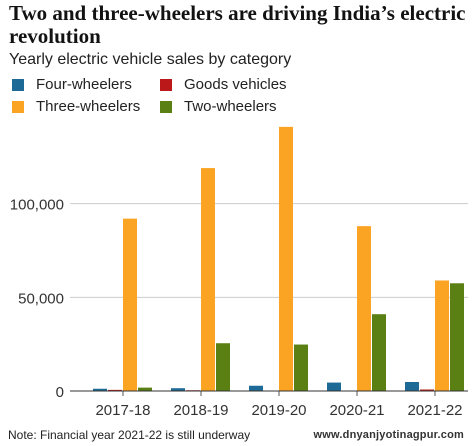  Describe the element at coordinates (18, 84) in the screenshot. I see `legend-swatch-four-wheelers` at that location.